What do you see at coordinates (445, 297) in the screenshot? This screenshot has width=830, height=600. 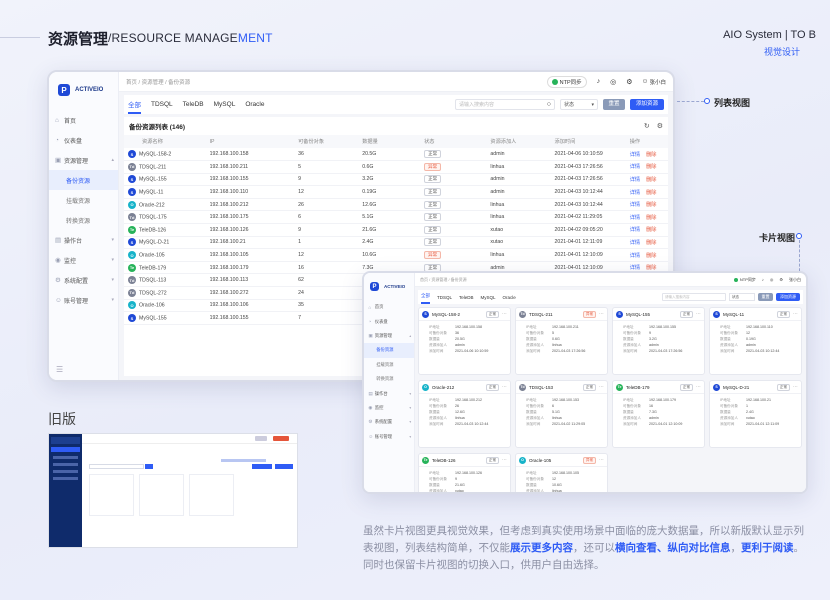 I see `card-tab-1: TDSQL` at bounding box center [445, 297].